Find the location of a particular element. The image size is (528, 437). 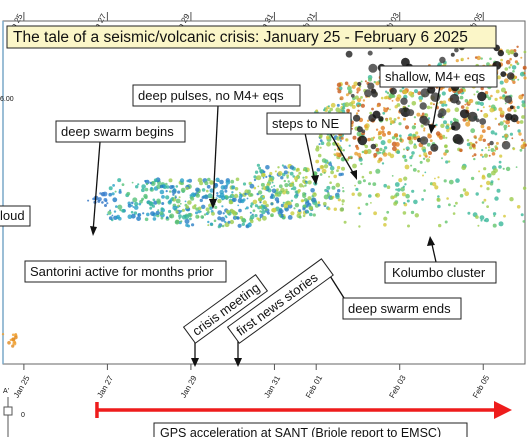

arrowhead-crisis-meeting is located at coordinates (195, 362).